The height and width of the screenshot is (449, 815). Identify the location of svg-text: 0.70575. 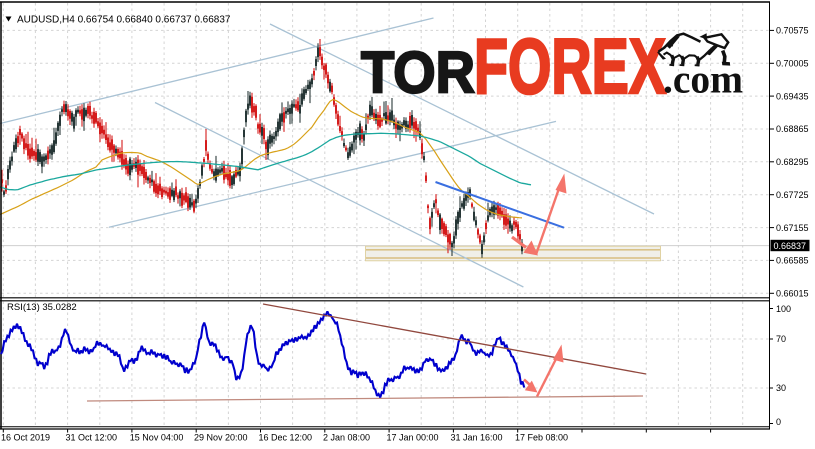
(792, 31).